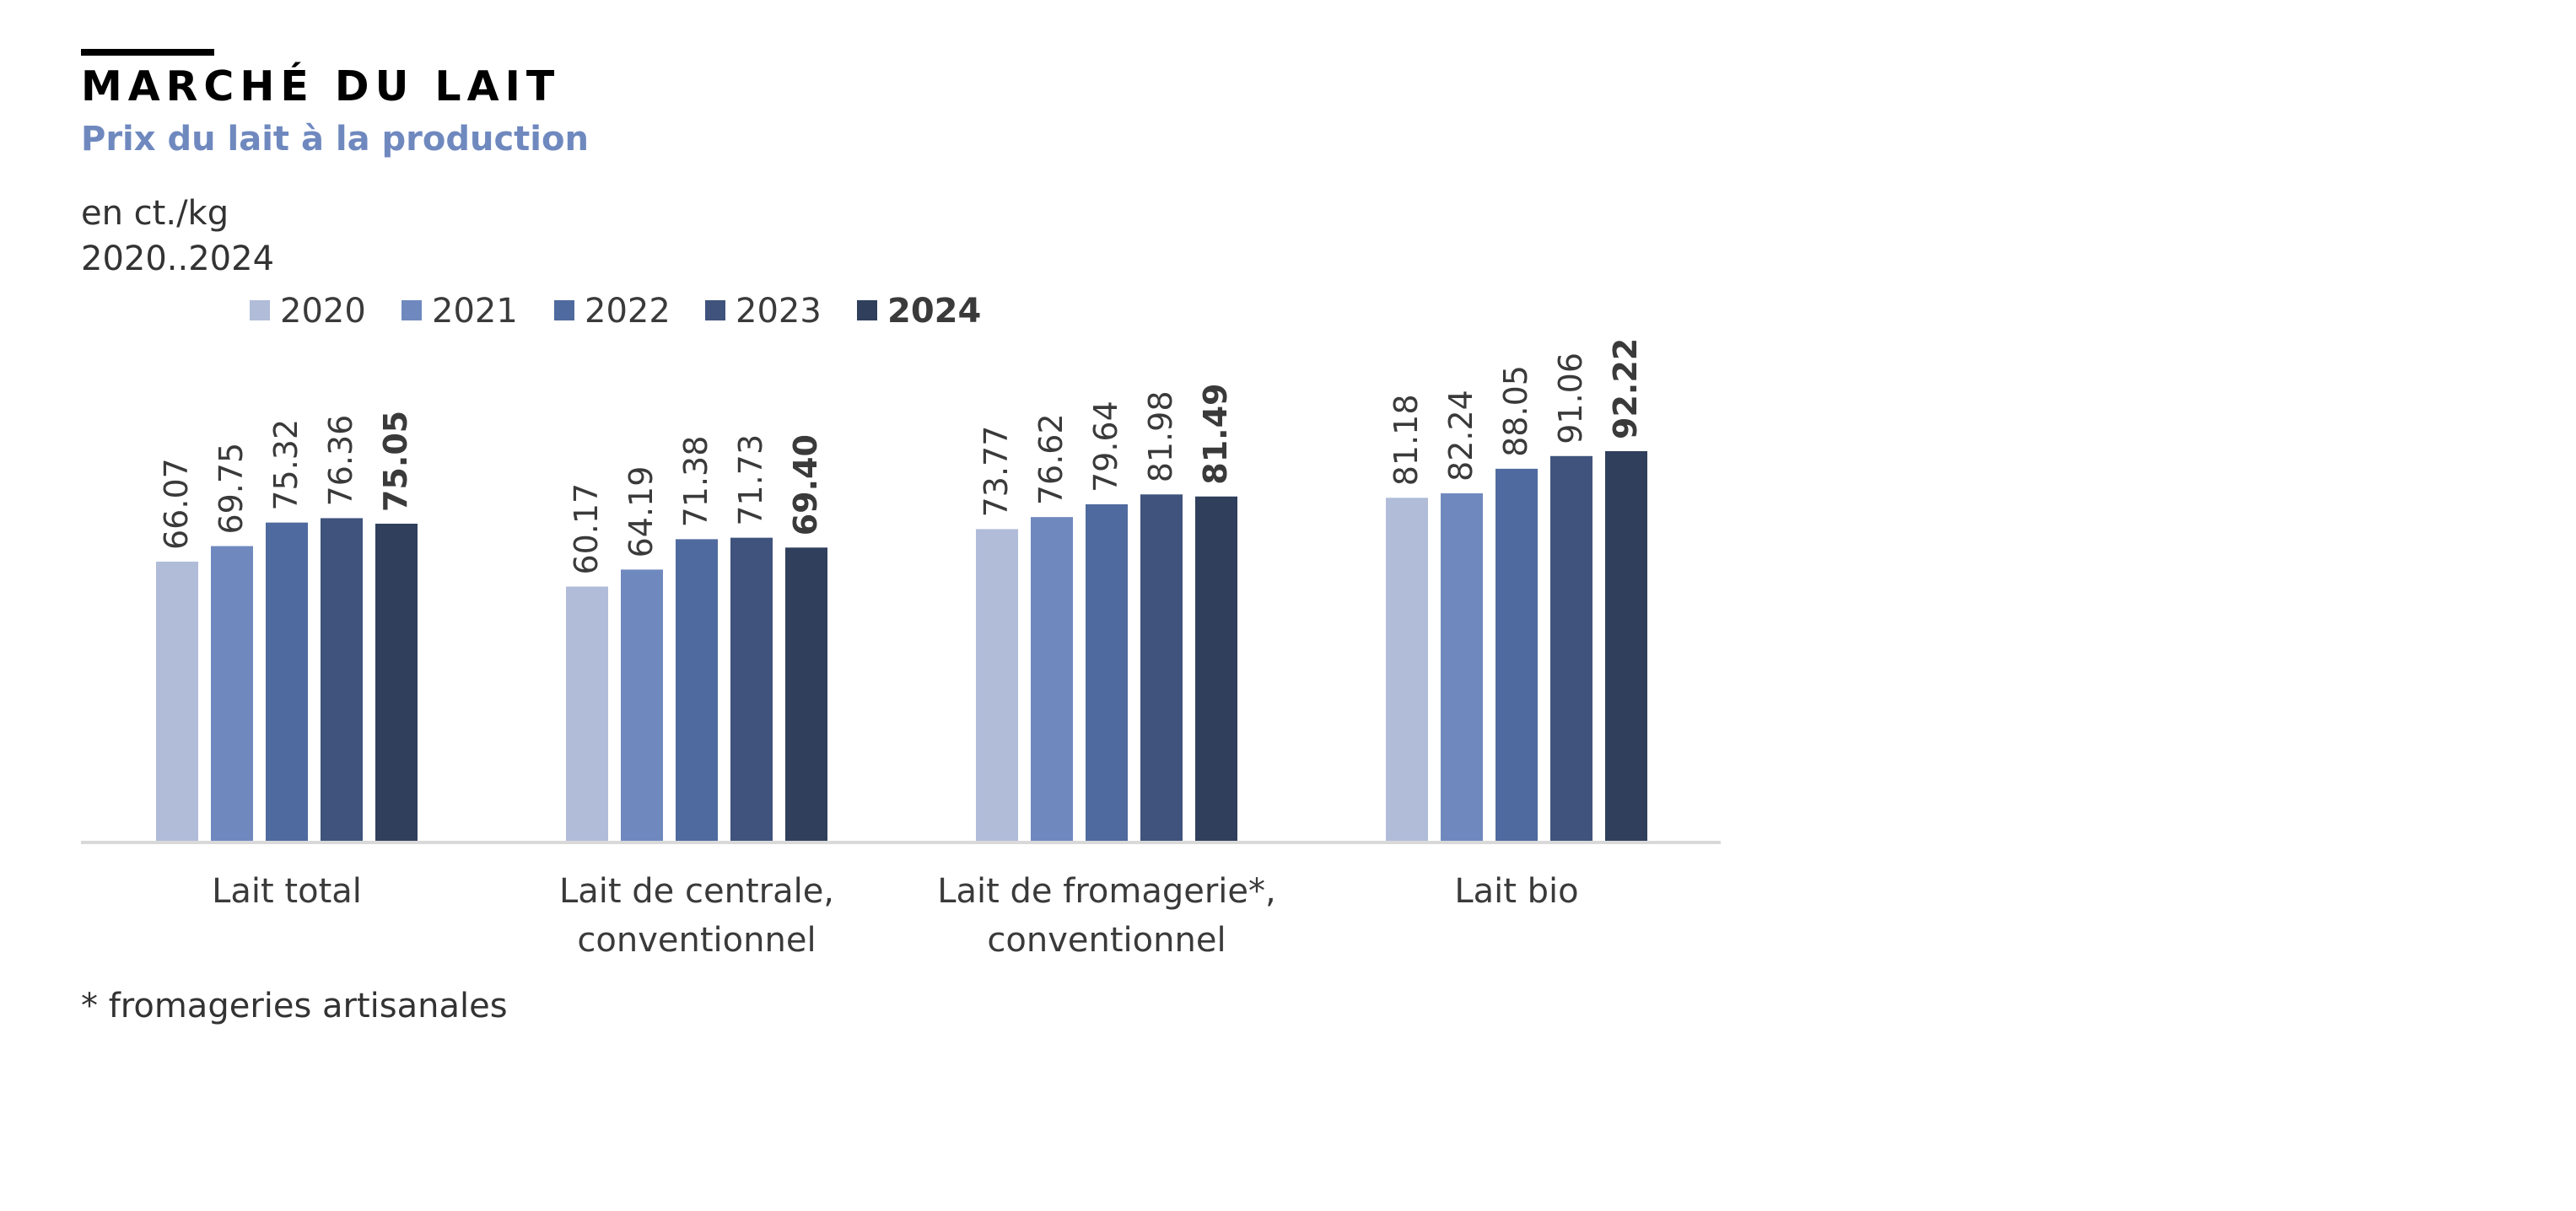  Describe the element at coordinates (340, 461) in the screenshot. I see `value-label-2023-1: 76.36` at that location.